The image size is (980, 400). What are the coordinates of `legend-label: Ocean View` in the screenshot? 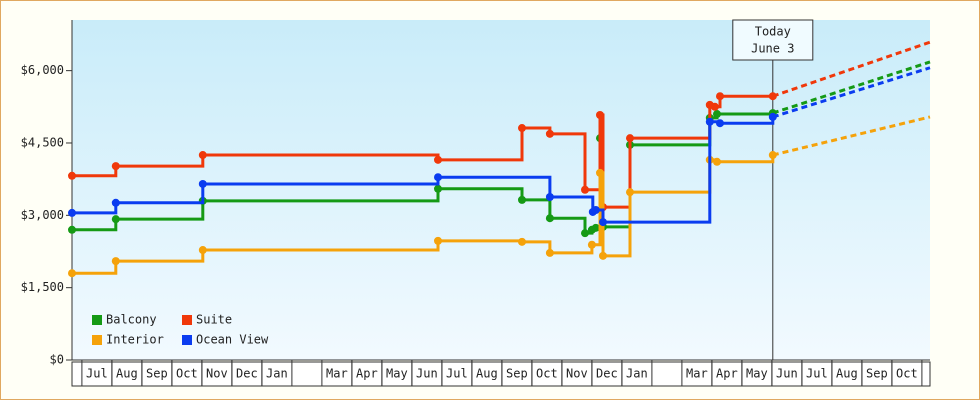 It's located at (232, 340).